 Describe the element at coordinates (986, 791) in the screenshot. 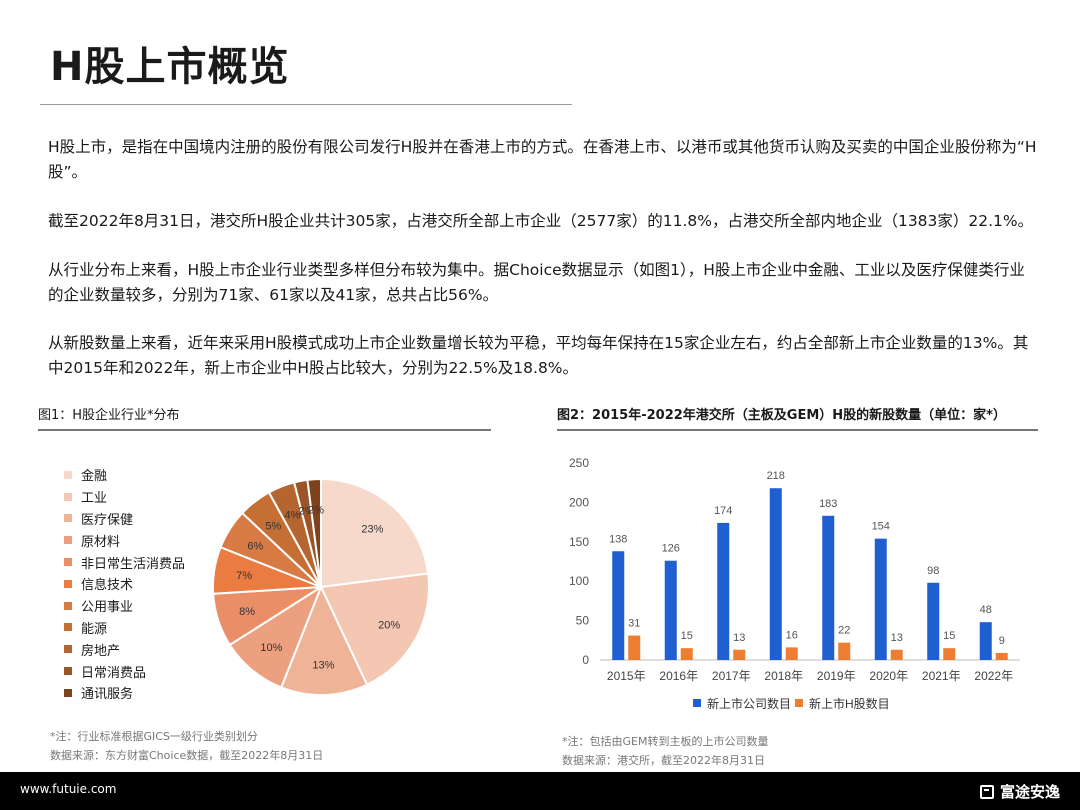

I see `futu-logo-icon` at that location.